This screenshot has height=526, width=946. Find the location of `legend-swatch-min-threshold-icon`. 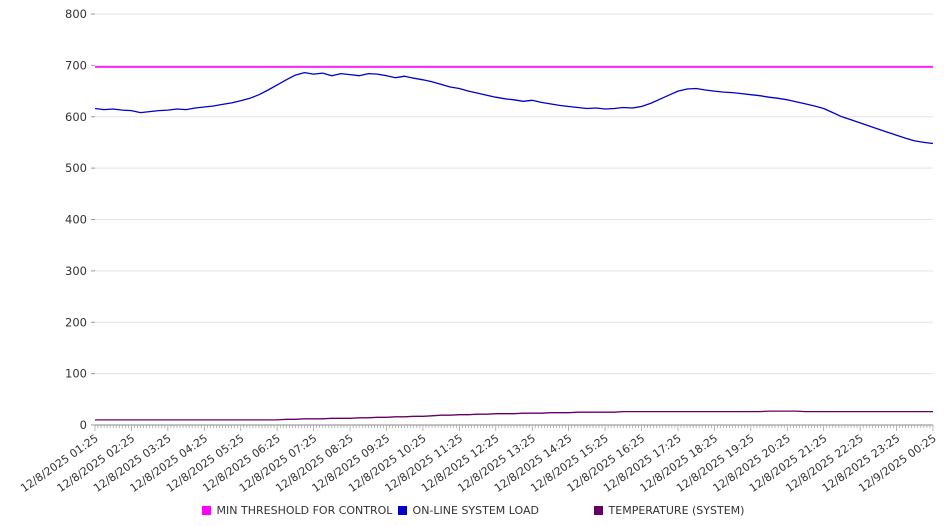

legend-swatch-min-threshold-icon is located at coordinates (206, 510).